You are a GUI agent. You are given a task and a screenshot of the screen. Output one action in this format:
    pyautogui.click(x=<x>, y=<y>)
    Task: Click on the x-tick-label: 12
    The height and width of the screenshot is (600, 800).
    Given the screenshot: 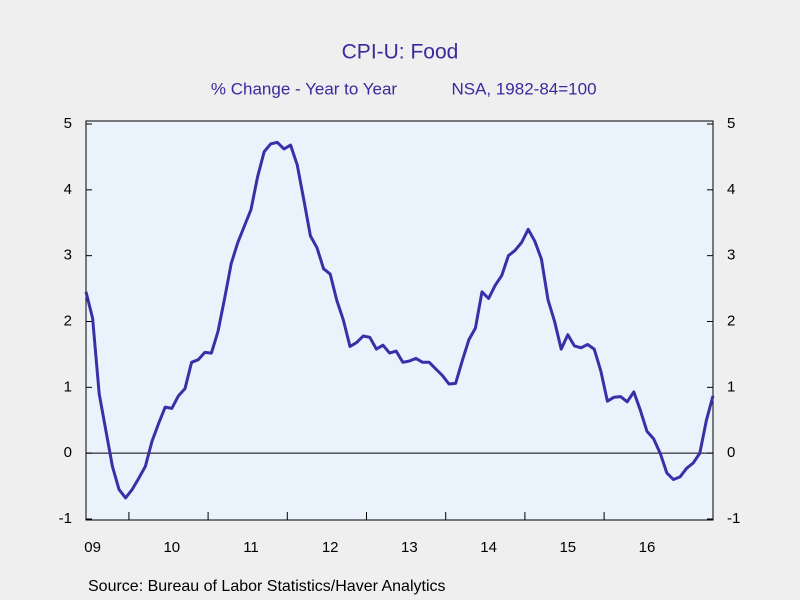 What is the action you would take?
    pyautogui.click(x=330, y=547)
    